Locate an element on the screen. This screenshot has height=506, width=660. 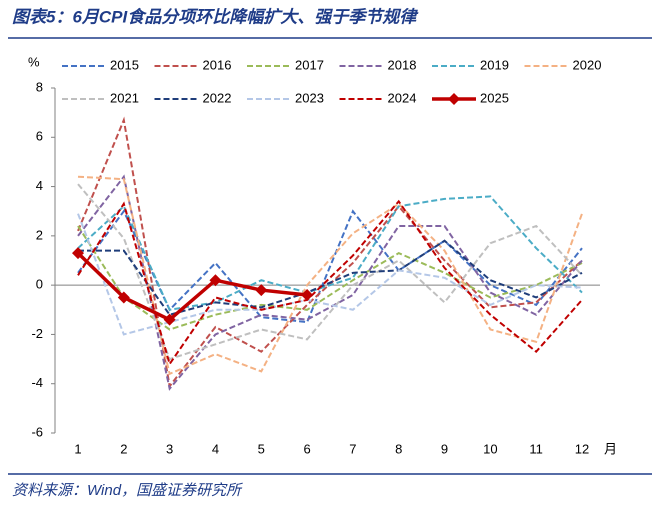
legend-label: 2017 is located at coordinates (309, 64).